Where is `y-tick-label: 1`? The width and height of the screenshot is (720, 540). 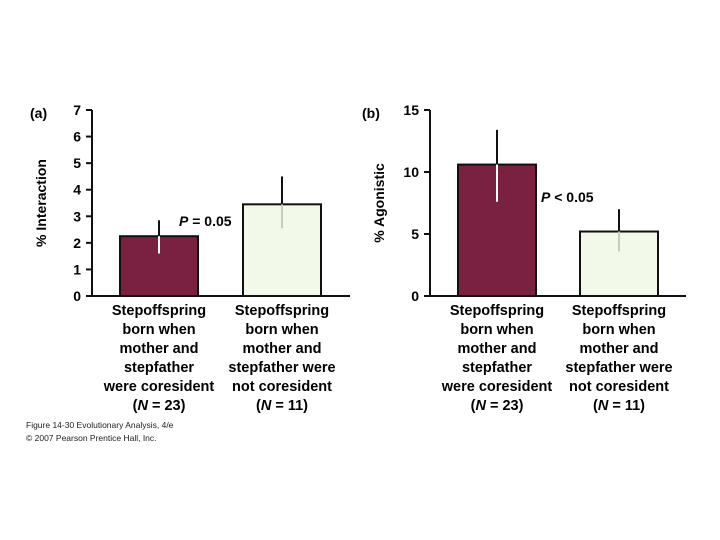 y-tick-label: 1 is located at coordinates (77, 269).